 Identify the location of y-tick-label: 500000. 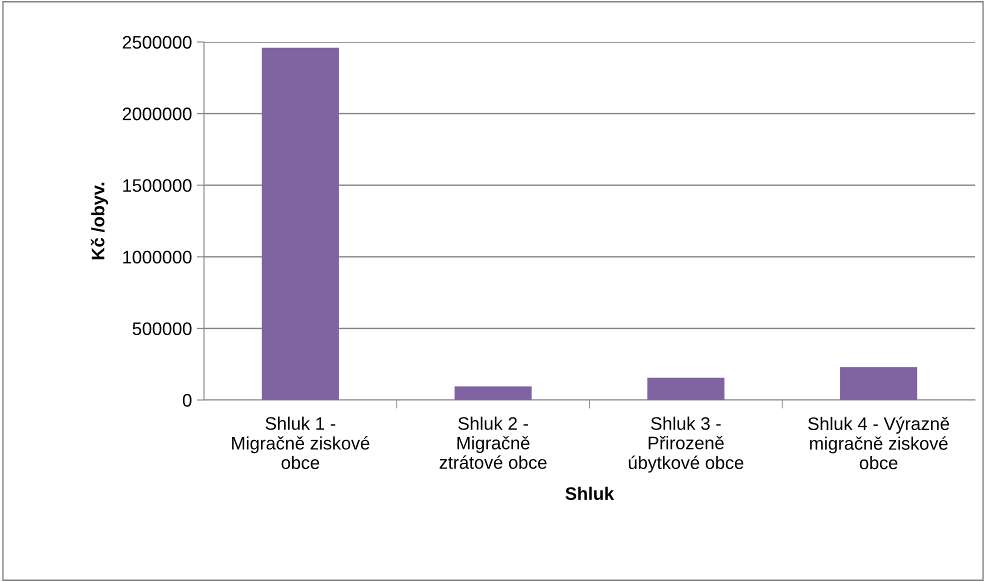
(162, 329).